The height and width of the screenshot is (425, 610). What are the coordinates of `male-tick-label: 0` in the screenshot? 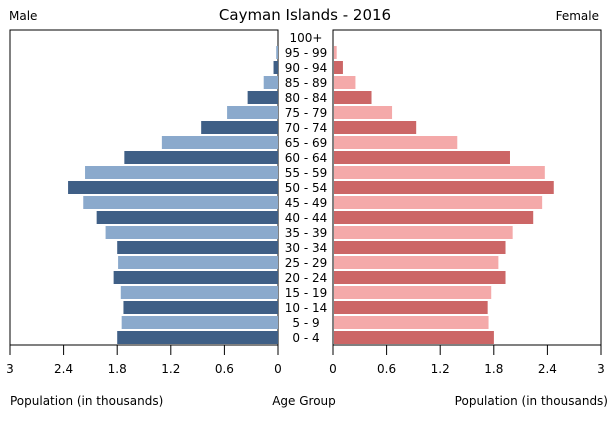 It's located at (278, 369).